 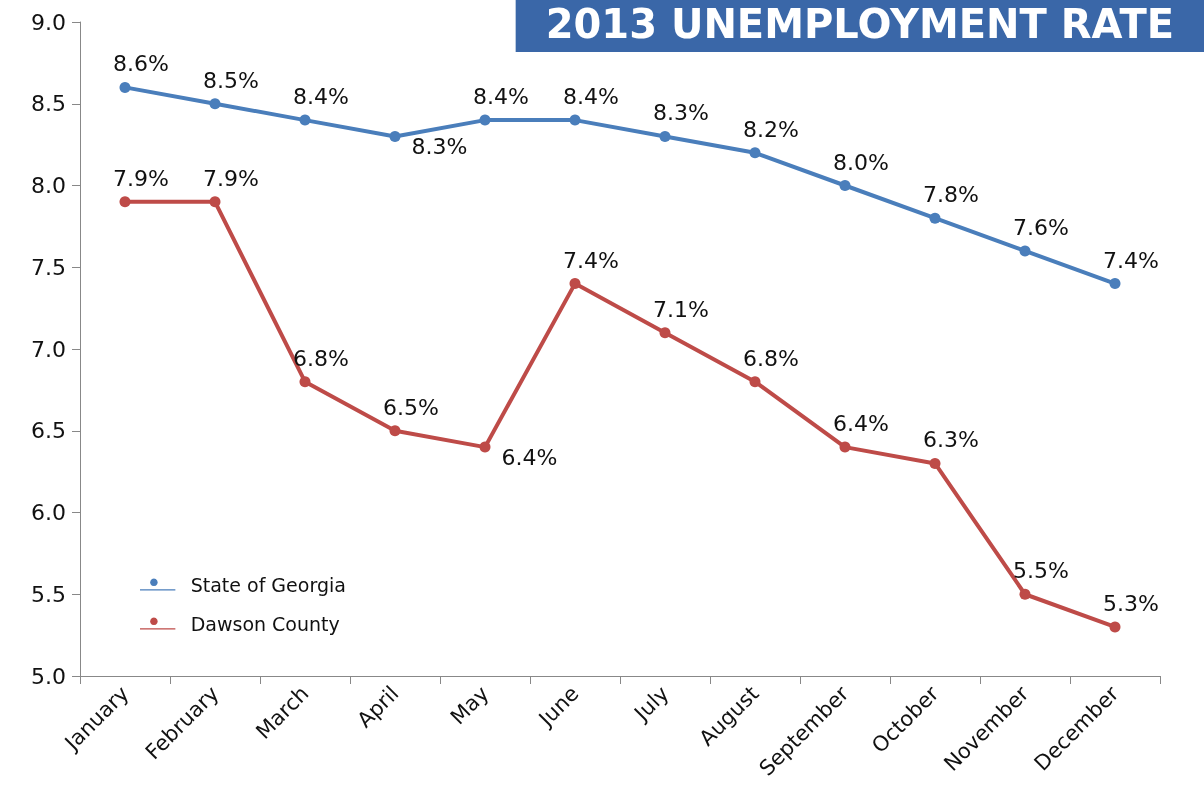 I want to click on y-tick-label: 8.5, so click(x=48, y=104).